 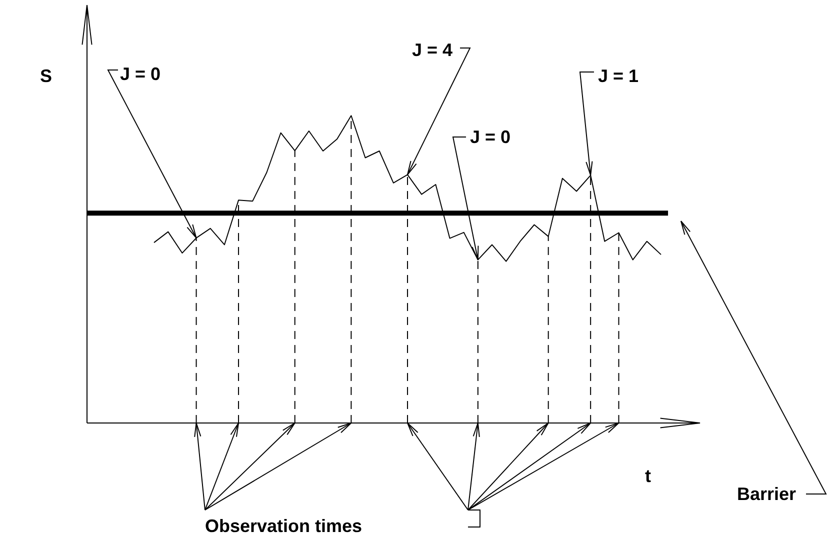 I want to click on text: J = 0, so click(x=140, y=74).